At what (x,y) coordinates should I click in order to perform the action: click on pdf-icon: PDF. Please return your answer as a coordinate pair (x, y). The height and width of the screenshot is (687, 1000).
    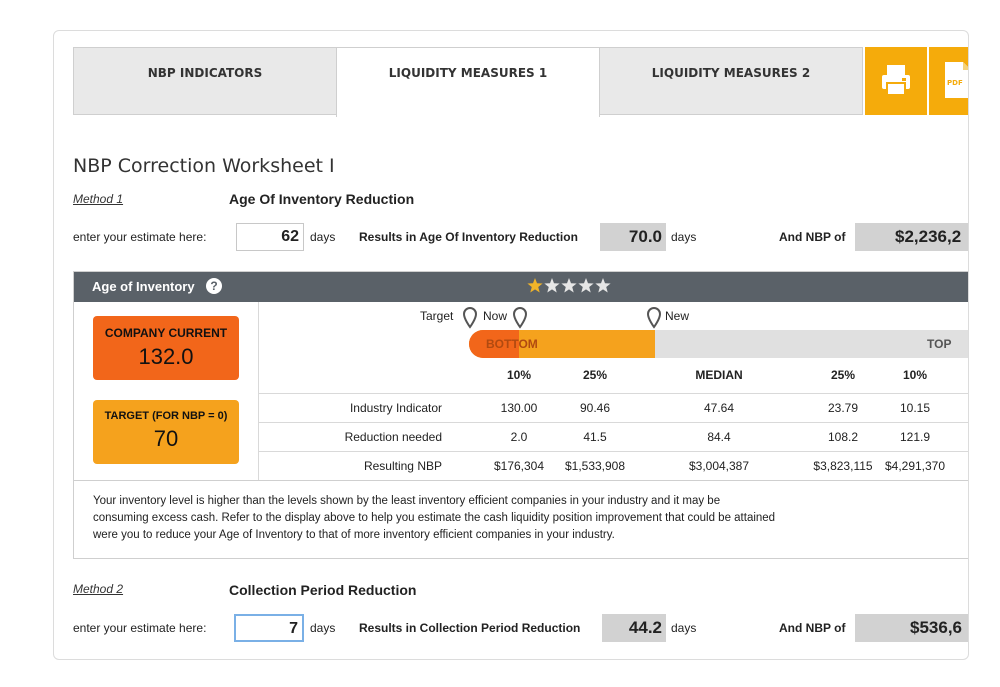
    Looking at the image, I should click on (956, 80).